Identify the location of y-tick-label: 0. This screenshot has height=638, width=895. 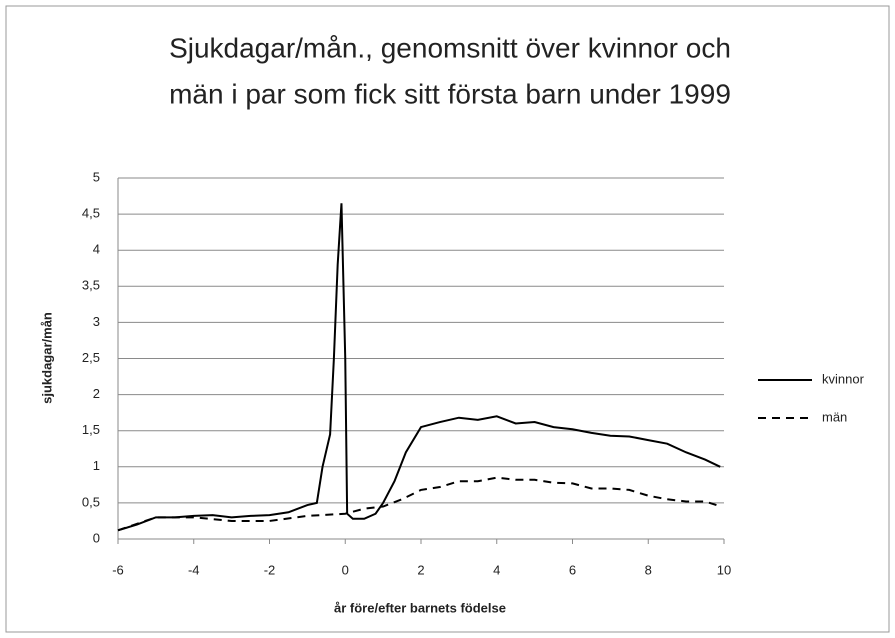
(96, 537).